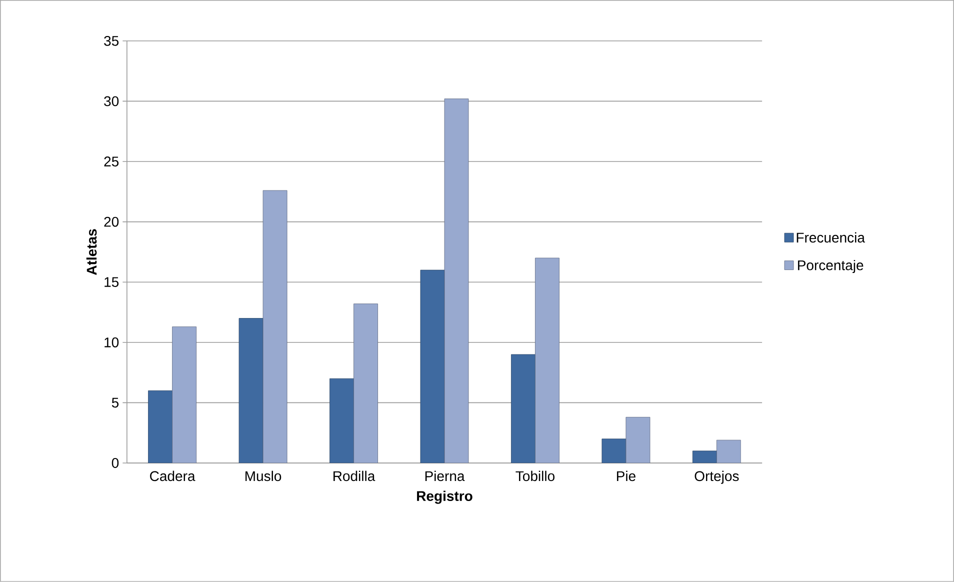  Describe the element at coordinates (830, 237) in the screenshot. I see `legend-label: Frecuencia` at that location.